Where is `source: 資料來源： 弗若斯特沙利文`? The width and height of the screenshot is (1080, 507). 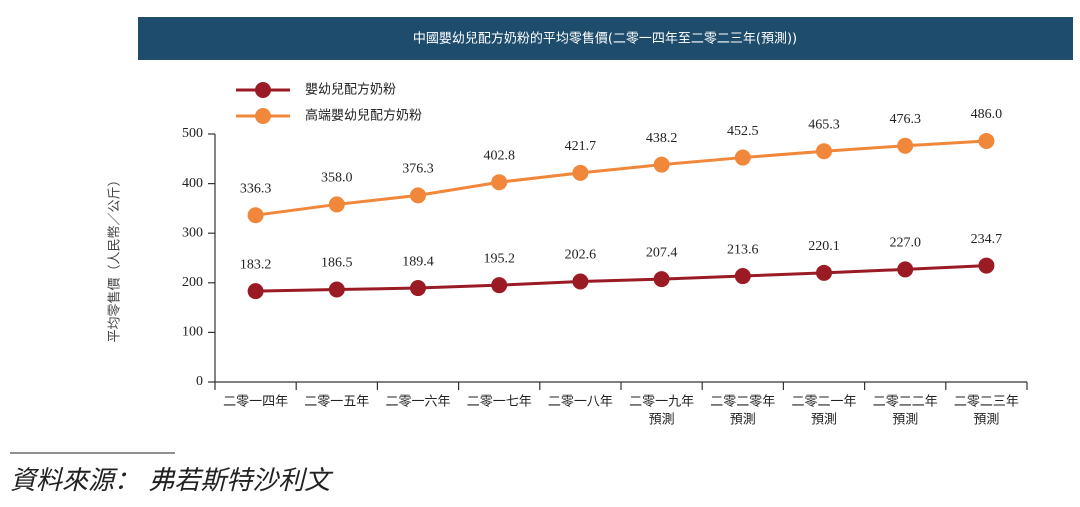 source: 資料來源： 弗若斯特沙利文 is located at coordinates (172, 481).